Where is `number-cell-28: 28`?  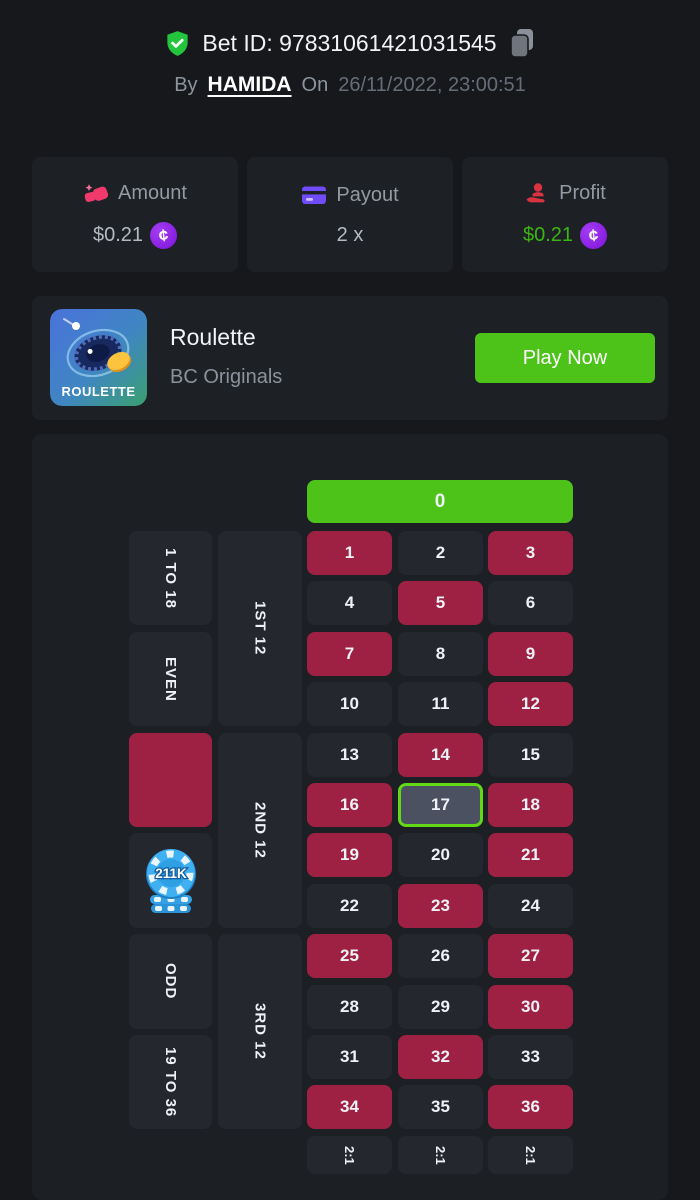
number-cell-28: 28 is located at coordinates (349, 1006).